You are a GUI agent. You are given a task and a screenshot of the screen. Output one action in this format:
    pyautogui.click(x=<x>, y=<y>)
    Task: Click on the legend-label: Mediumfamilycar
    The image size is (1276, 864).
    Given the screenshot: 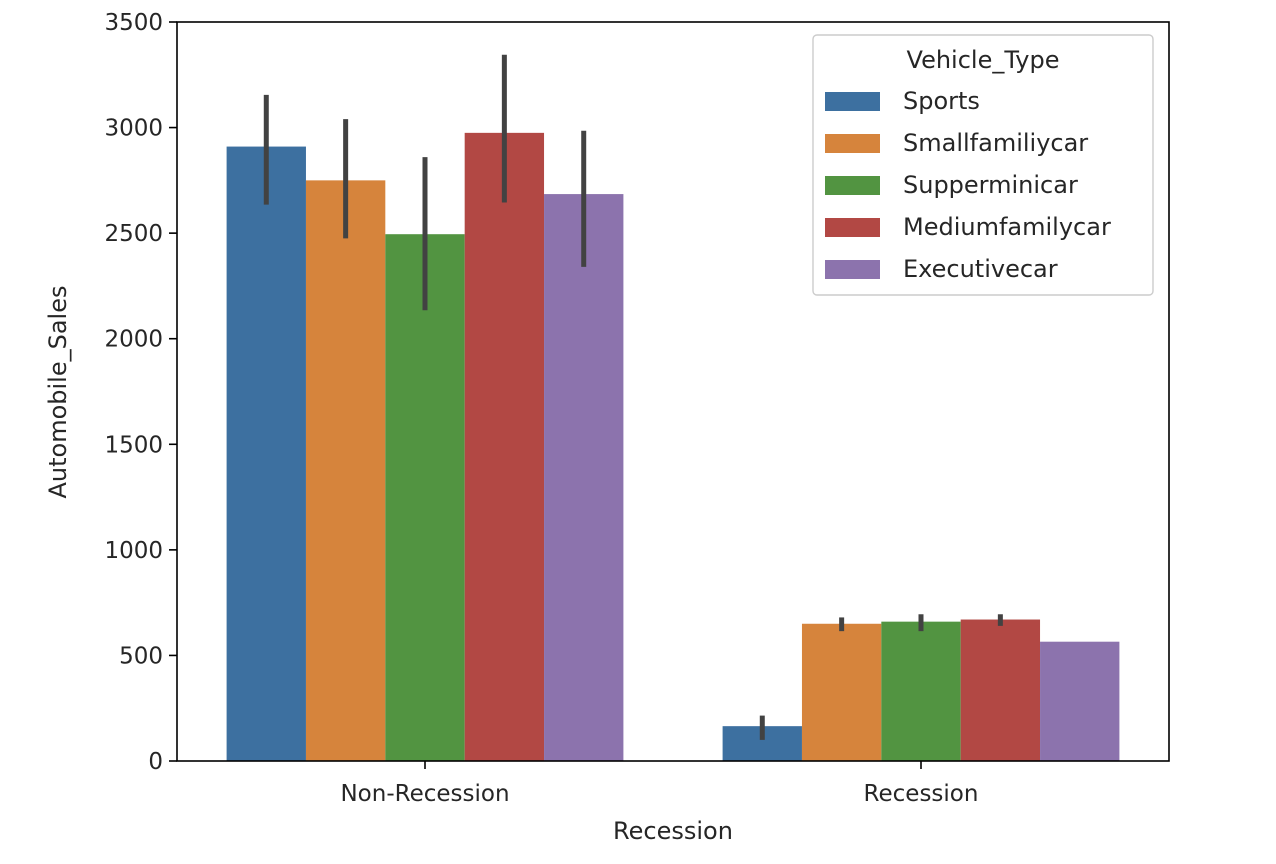 What is the action you would take?
    pyautogui.click(x=1007, y=227)
    